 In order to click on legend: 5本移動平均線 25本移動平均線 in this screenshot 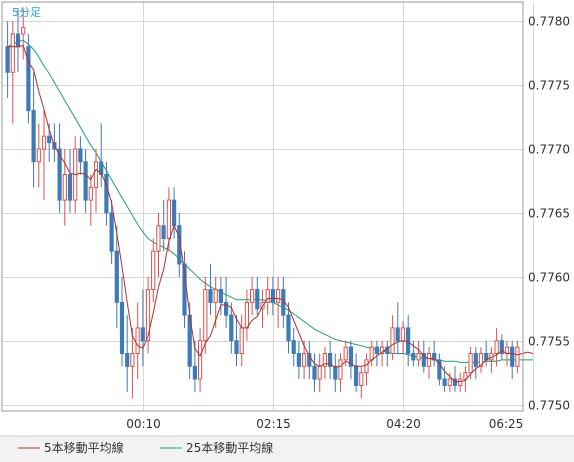, I will do `click(145, 447)`.